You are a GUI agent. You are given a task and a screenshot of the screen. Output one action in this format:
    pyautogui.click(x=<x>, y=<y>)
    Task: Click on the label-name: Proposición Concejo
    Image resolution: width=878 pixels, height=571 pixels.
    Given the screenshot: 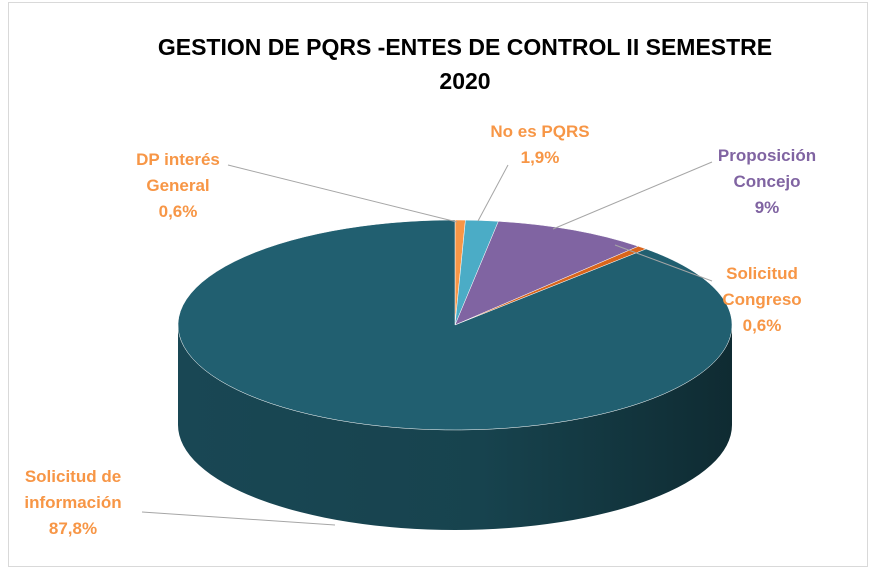 What is the action you would take?
    pyautogui.click(x=767, y=168)
    